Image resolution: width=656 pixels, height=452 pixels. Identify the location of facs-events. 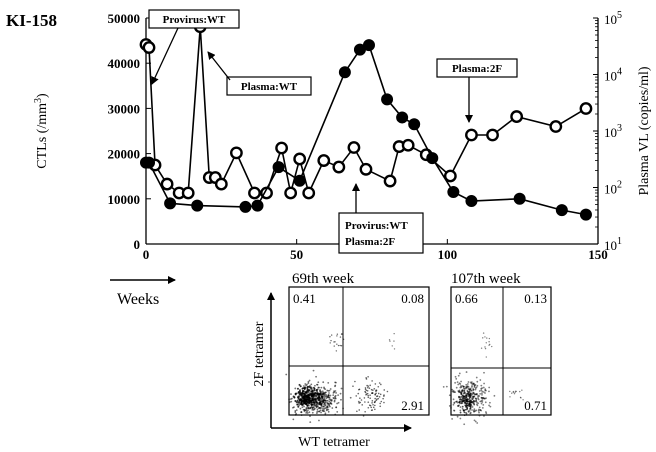
(332, 378).